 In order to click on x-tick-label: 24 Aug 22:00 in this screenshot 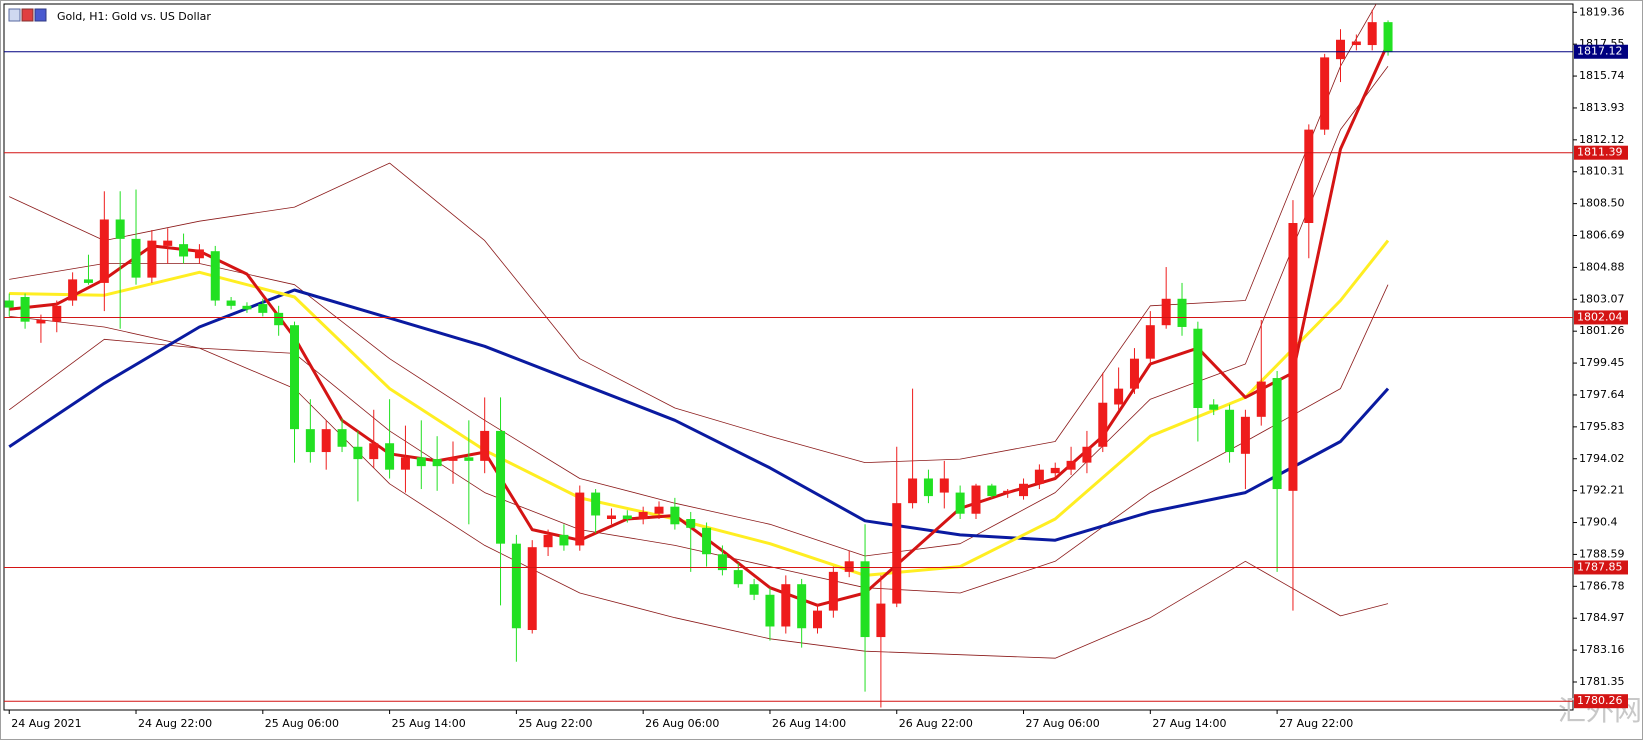, I will do `click(175, 723)`.